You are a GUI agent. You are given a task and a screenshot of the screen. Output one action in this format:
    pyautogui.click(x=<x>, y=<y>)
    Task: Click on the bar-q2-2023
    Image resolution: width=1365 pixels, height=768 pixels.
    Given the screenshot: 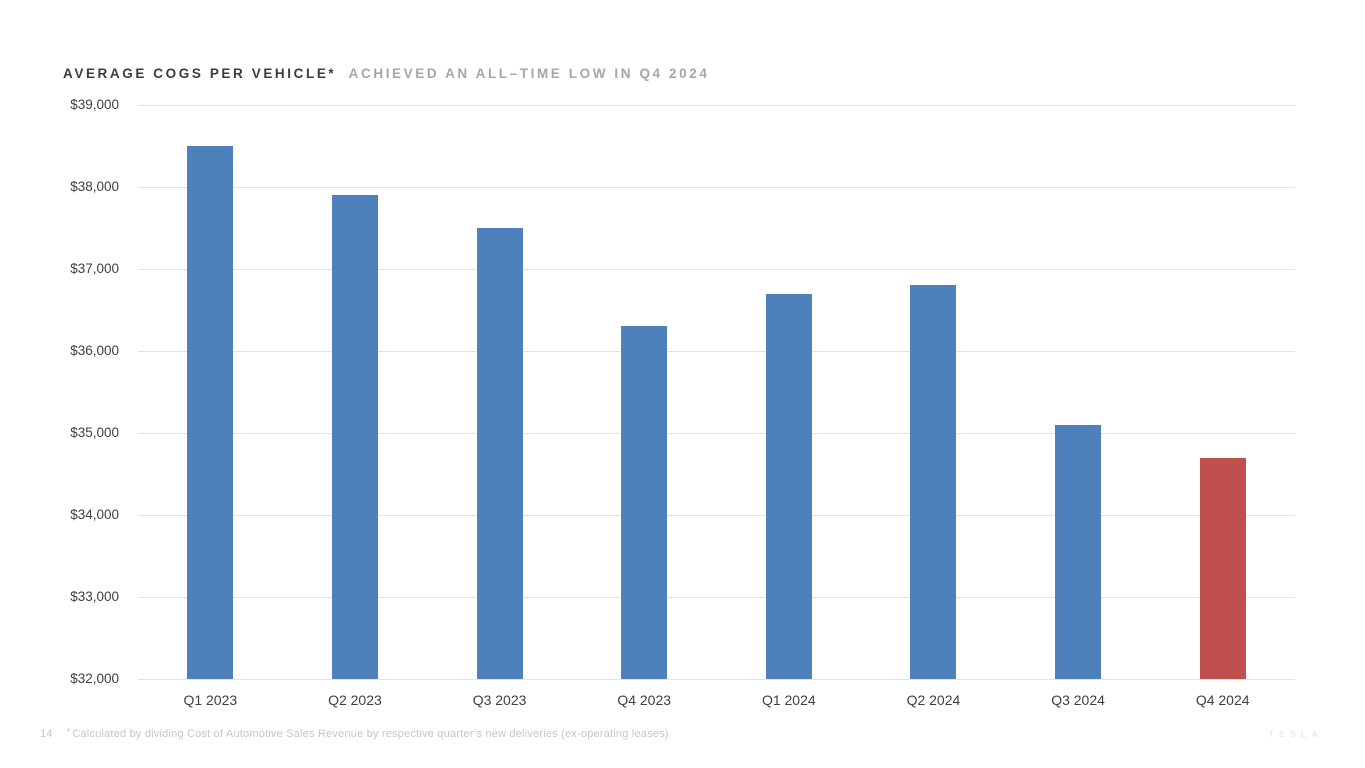 What is the action you would take?
    pyautogui.click(x=354, y=437)
    